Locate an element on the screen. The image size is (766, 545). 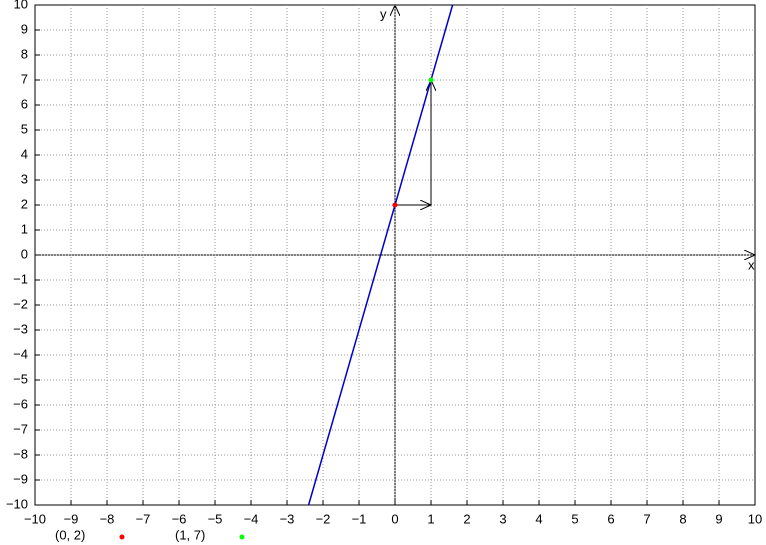
x-tick-label: −6 is located at coordinates (179, 518).